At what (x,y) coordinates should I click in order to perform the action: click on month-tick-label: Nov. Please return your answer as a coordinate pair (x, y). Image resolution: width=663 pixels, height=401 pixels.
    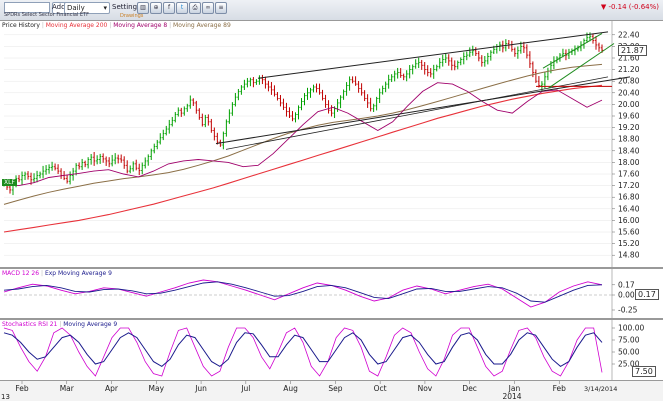
    Looking at the image, I should click on (425, 388).